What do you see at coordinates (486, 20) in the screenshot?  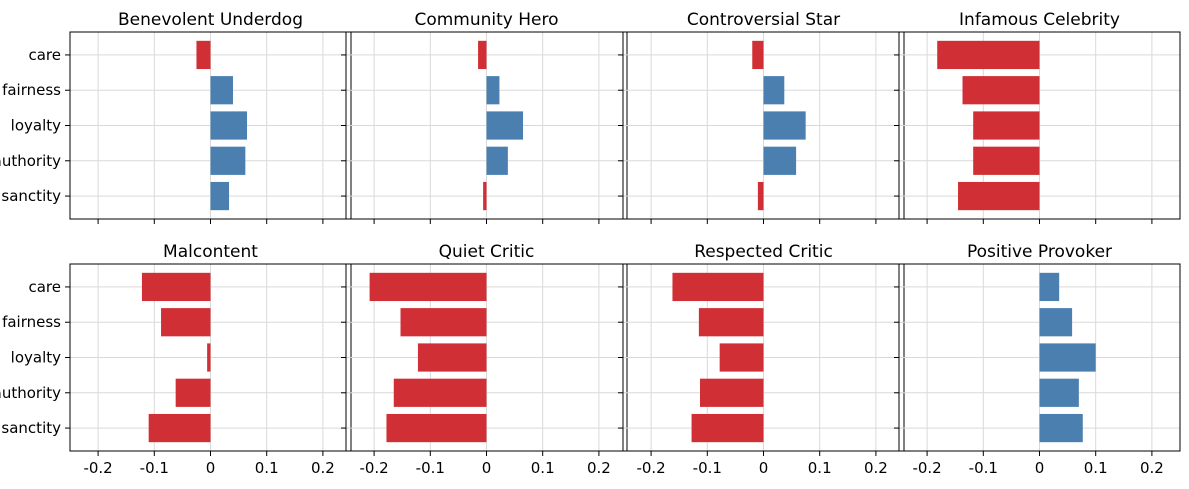 I see `panel-title: Community Hero` at bounding box center [486, 20].